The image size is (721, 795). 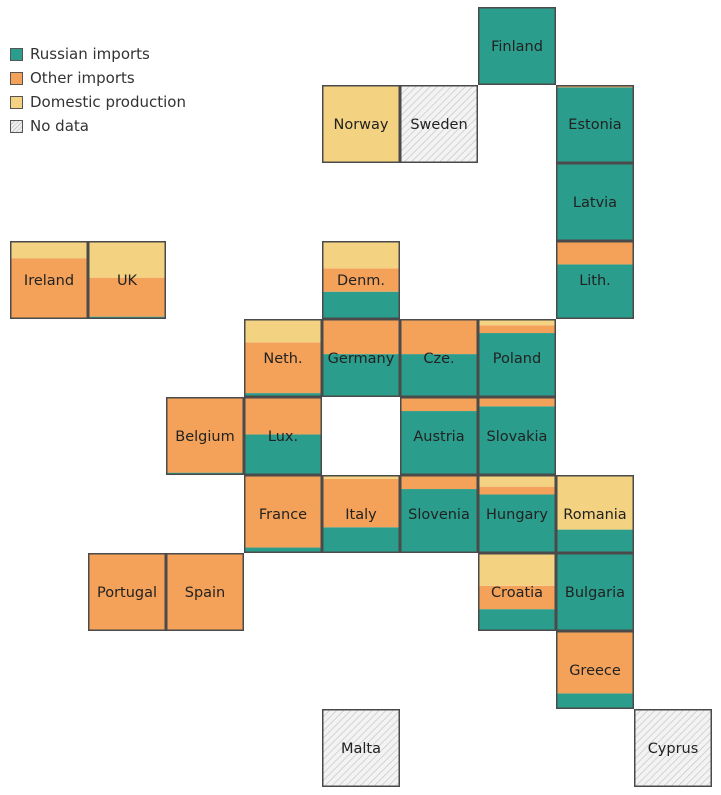 I want to click on tile-austria: Austria, so click(x=439, y=436).